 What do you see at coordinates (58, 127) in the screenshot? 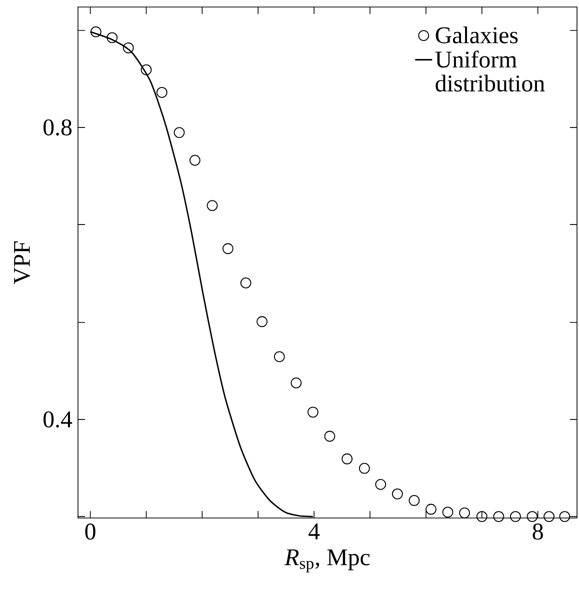
I see `y-tick-label: 0.8` at bounding box center [58, 127].